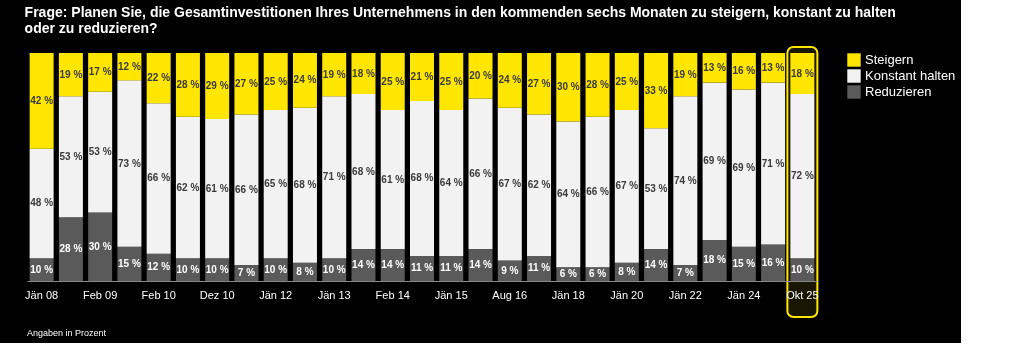 The height and width of the screenshot is (345, 1024). What do you see at coordinates (276, 294) in the screenshot?
I see `x-tick-label: Jän 12` at bounding box center [276, 294].